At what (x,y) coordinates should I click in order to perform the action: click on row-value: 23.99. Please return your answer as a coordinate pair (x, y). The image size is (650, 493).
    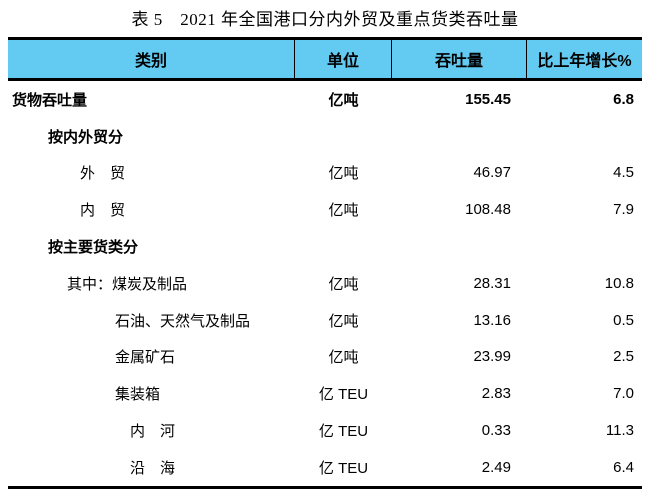
    Looking at the image, I should click on (492, 357).